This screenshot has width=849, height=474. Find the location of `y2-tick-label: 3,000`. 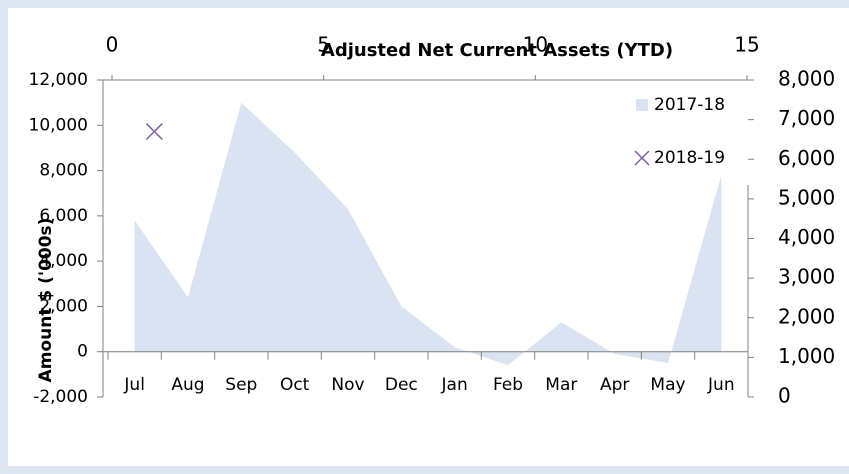

y2-tick-label: 3,000 is located at coordinates (806, 277).